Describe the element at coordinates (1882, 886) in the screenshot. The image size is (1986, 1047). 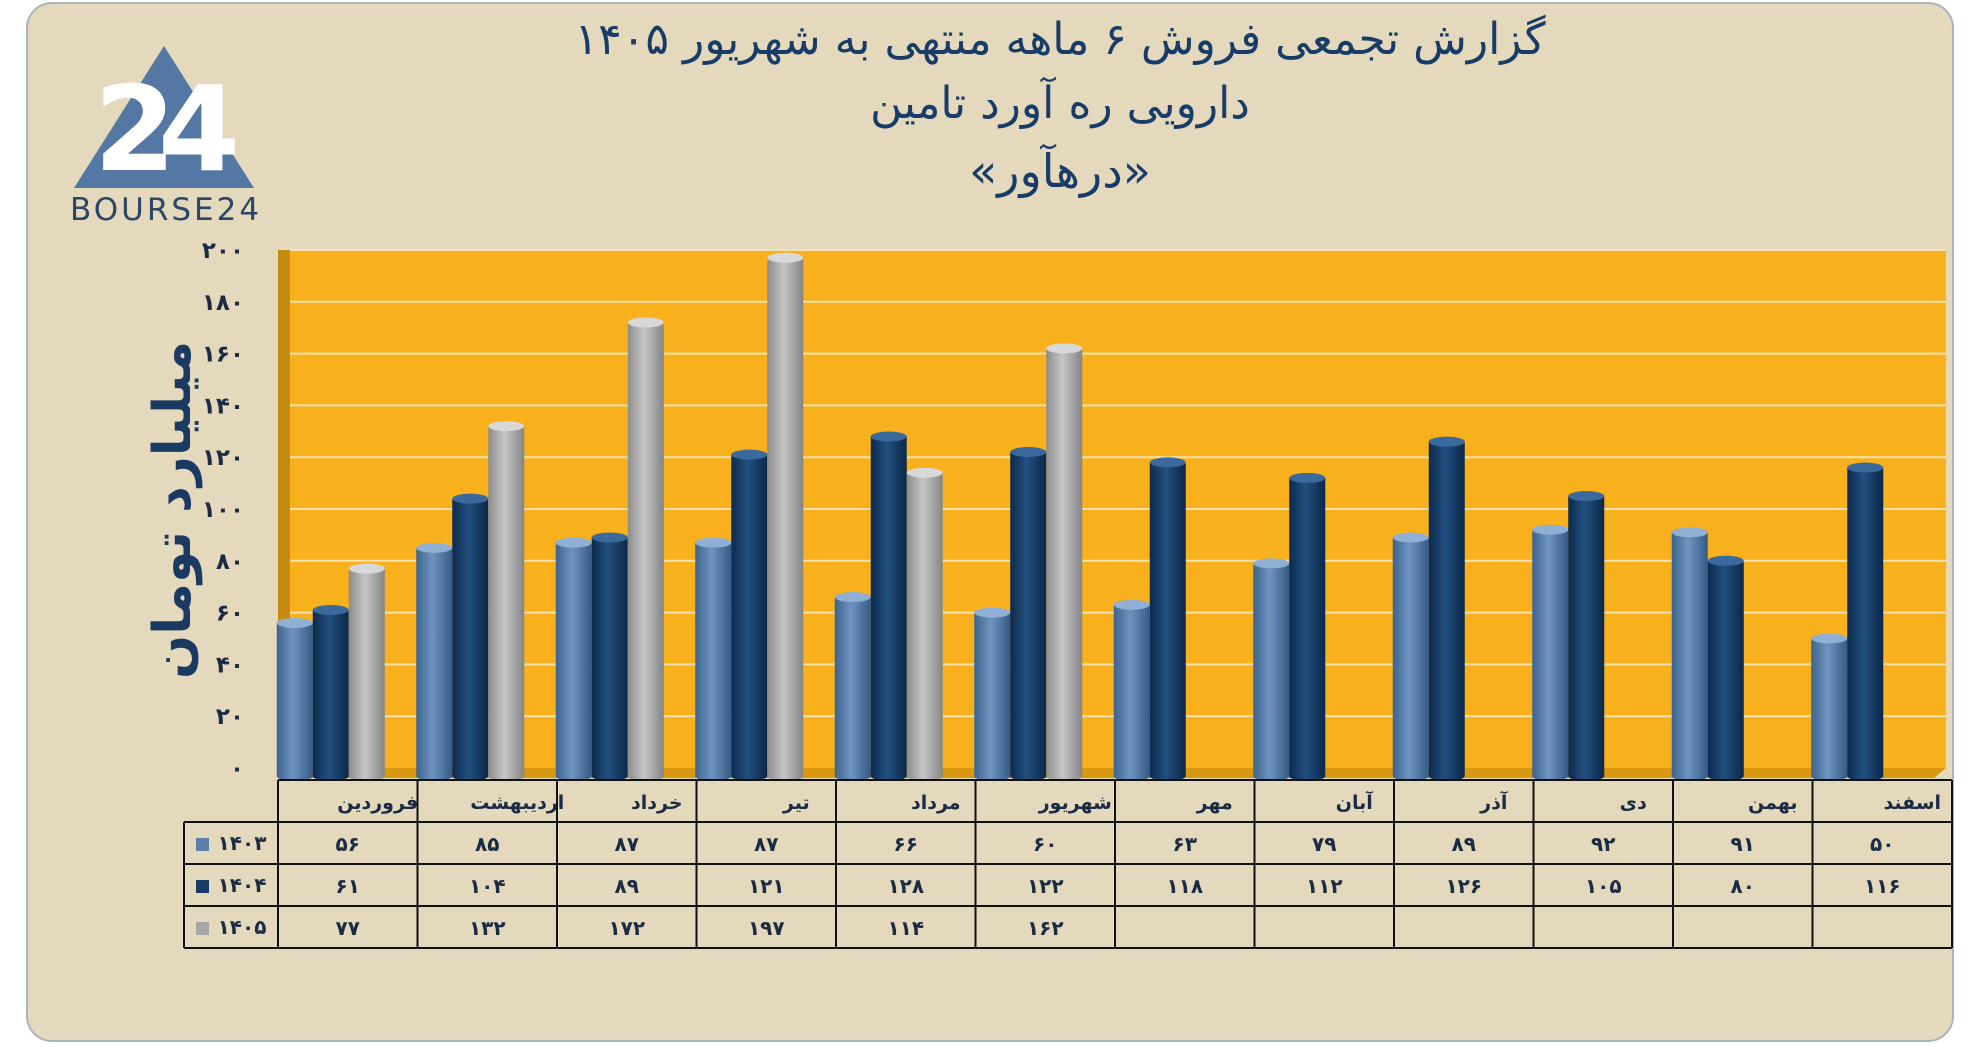
I see `table-cell: ۱۱۶` at that location.